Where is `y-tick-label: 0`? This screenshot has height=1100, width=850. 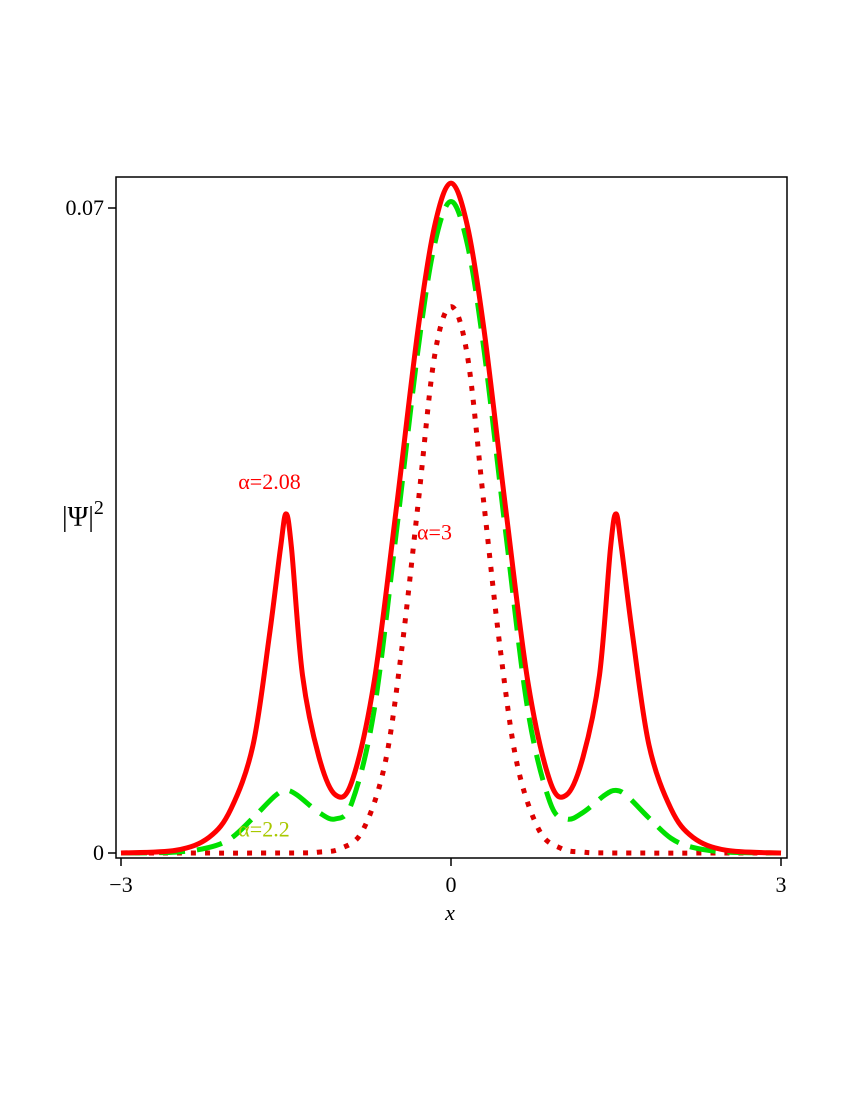 y-tick-label: 0 is located at coordinates (98, 852).